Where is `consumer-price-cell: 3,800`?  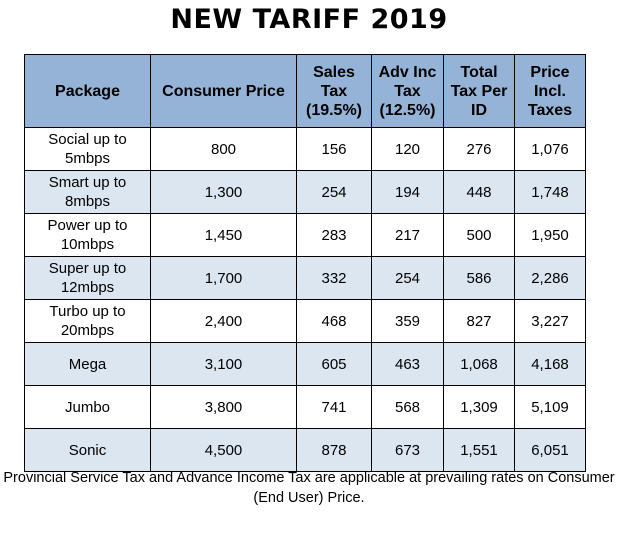 consumer-price-cell: 3,800 is located at coordinates (223, 407).